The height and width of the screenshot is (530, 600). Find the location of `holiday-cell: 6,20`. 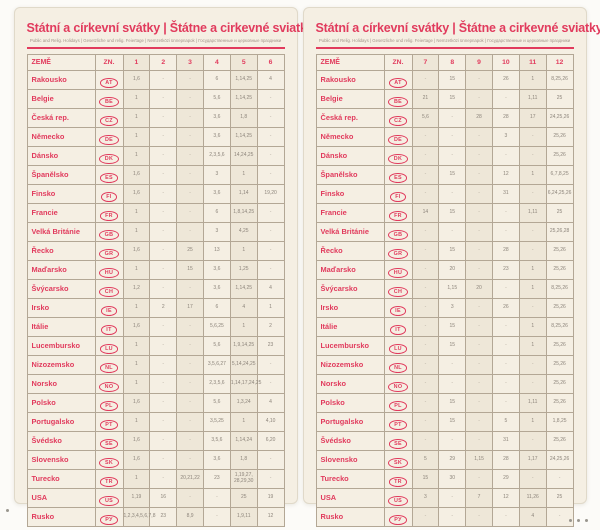

holiday-cell: 6,20 is located at coordinates (270, 440).